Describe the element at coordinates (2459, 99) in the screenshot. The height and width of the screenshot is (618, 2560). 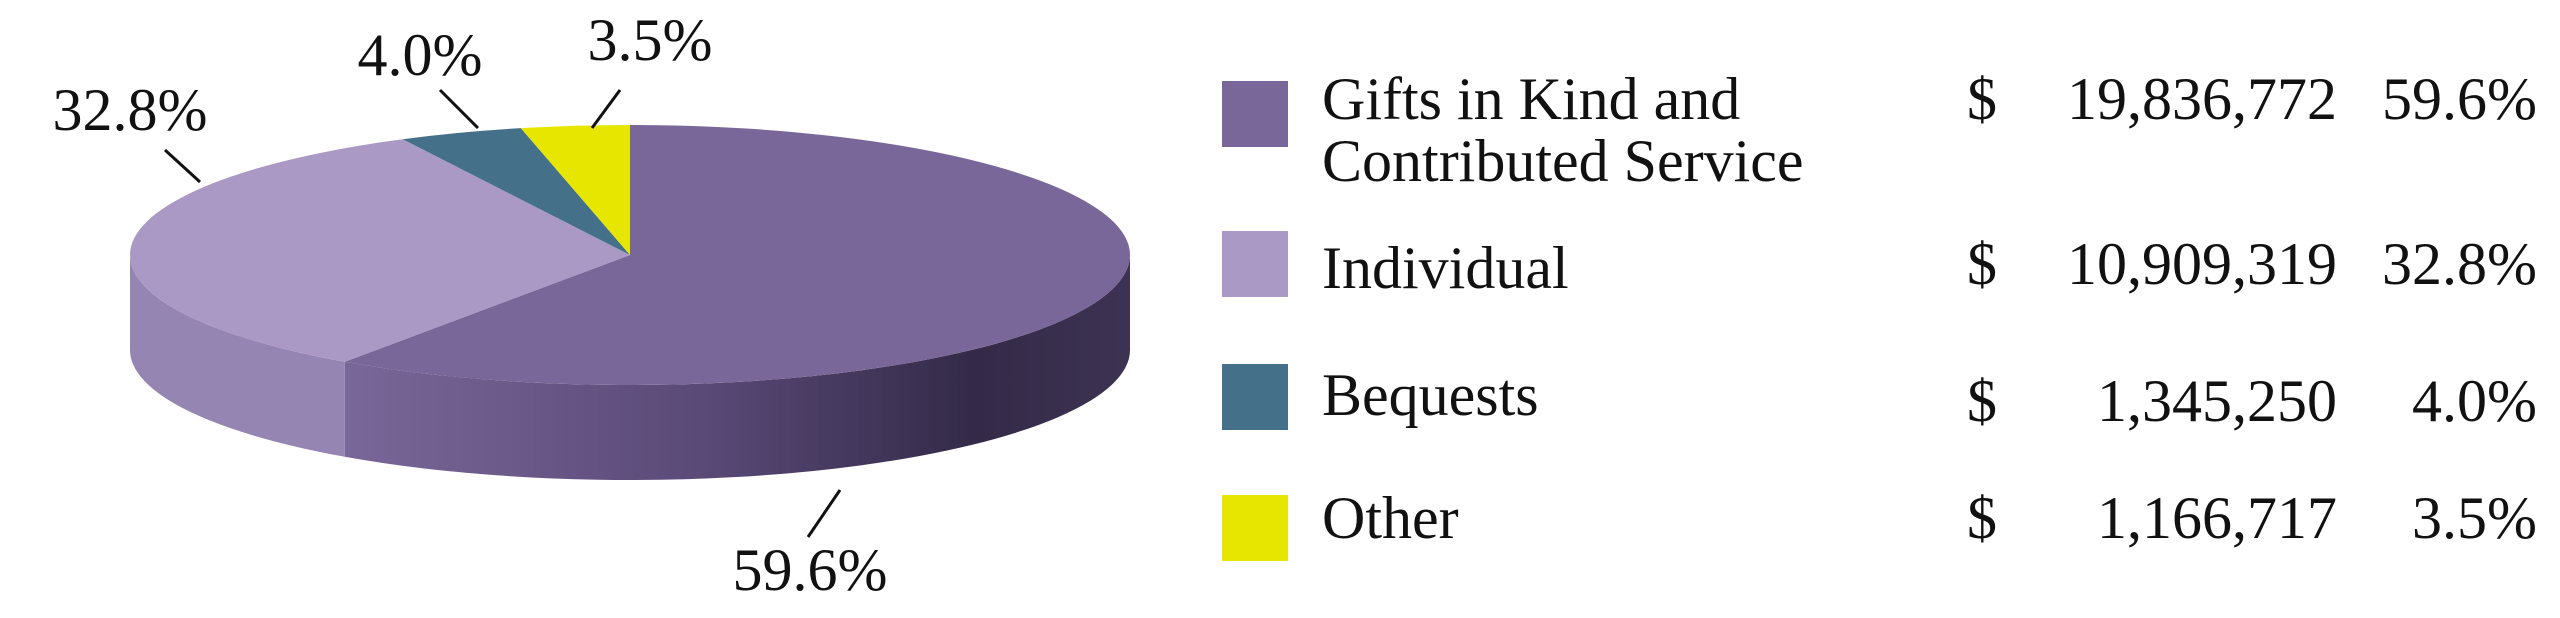
I see `legend-percent-gifts: 59.6%` at that location.